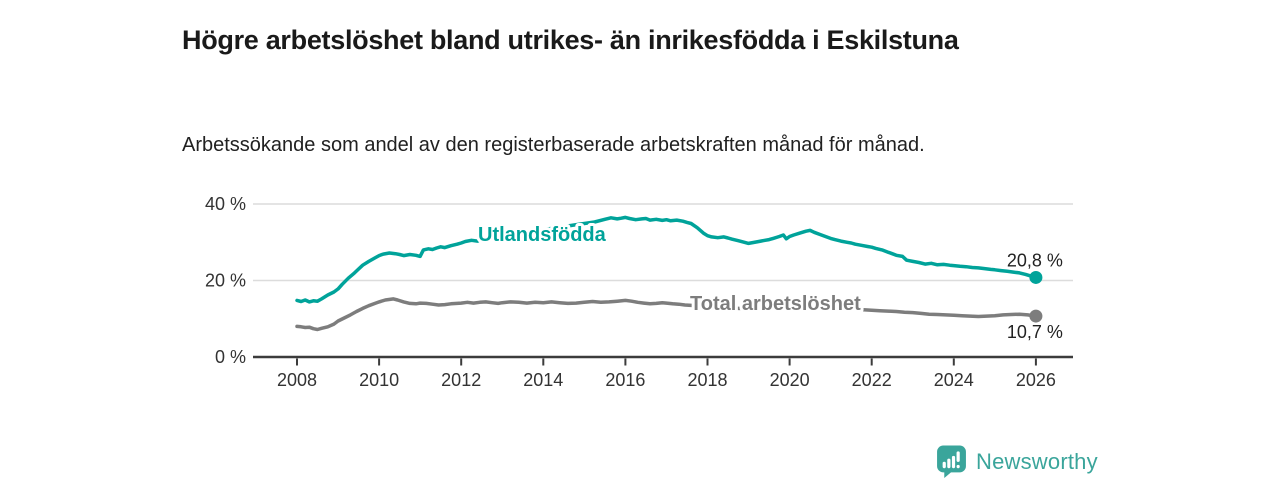  Describe the element at coordinates (379, 380) in the screenshot. I see `x-tick-label-2010: 2010` at that location.